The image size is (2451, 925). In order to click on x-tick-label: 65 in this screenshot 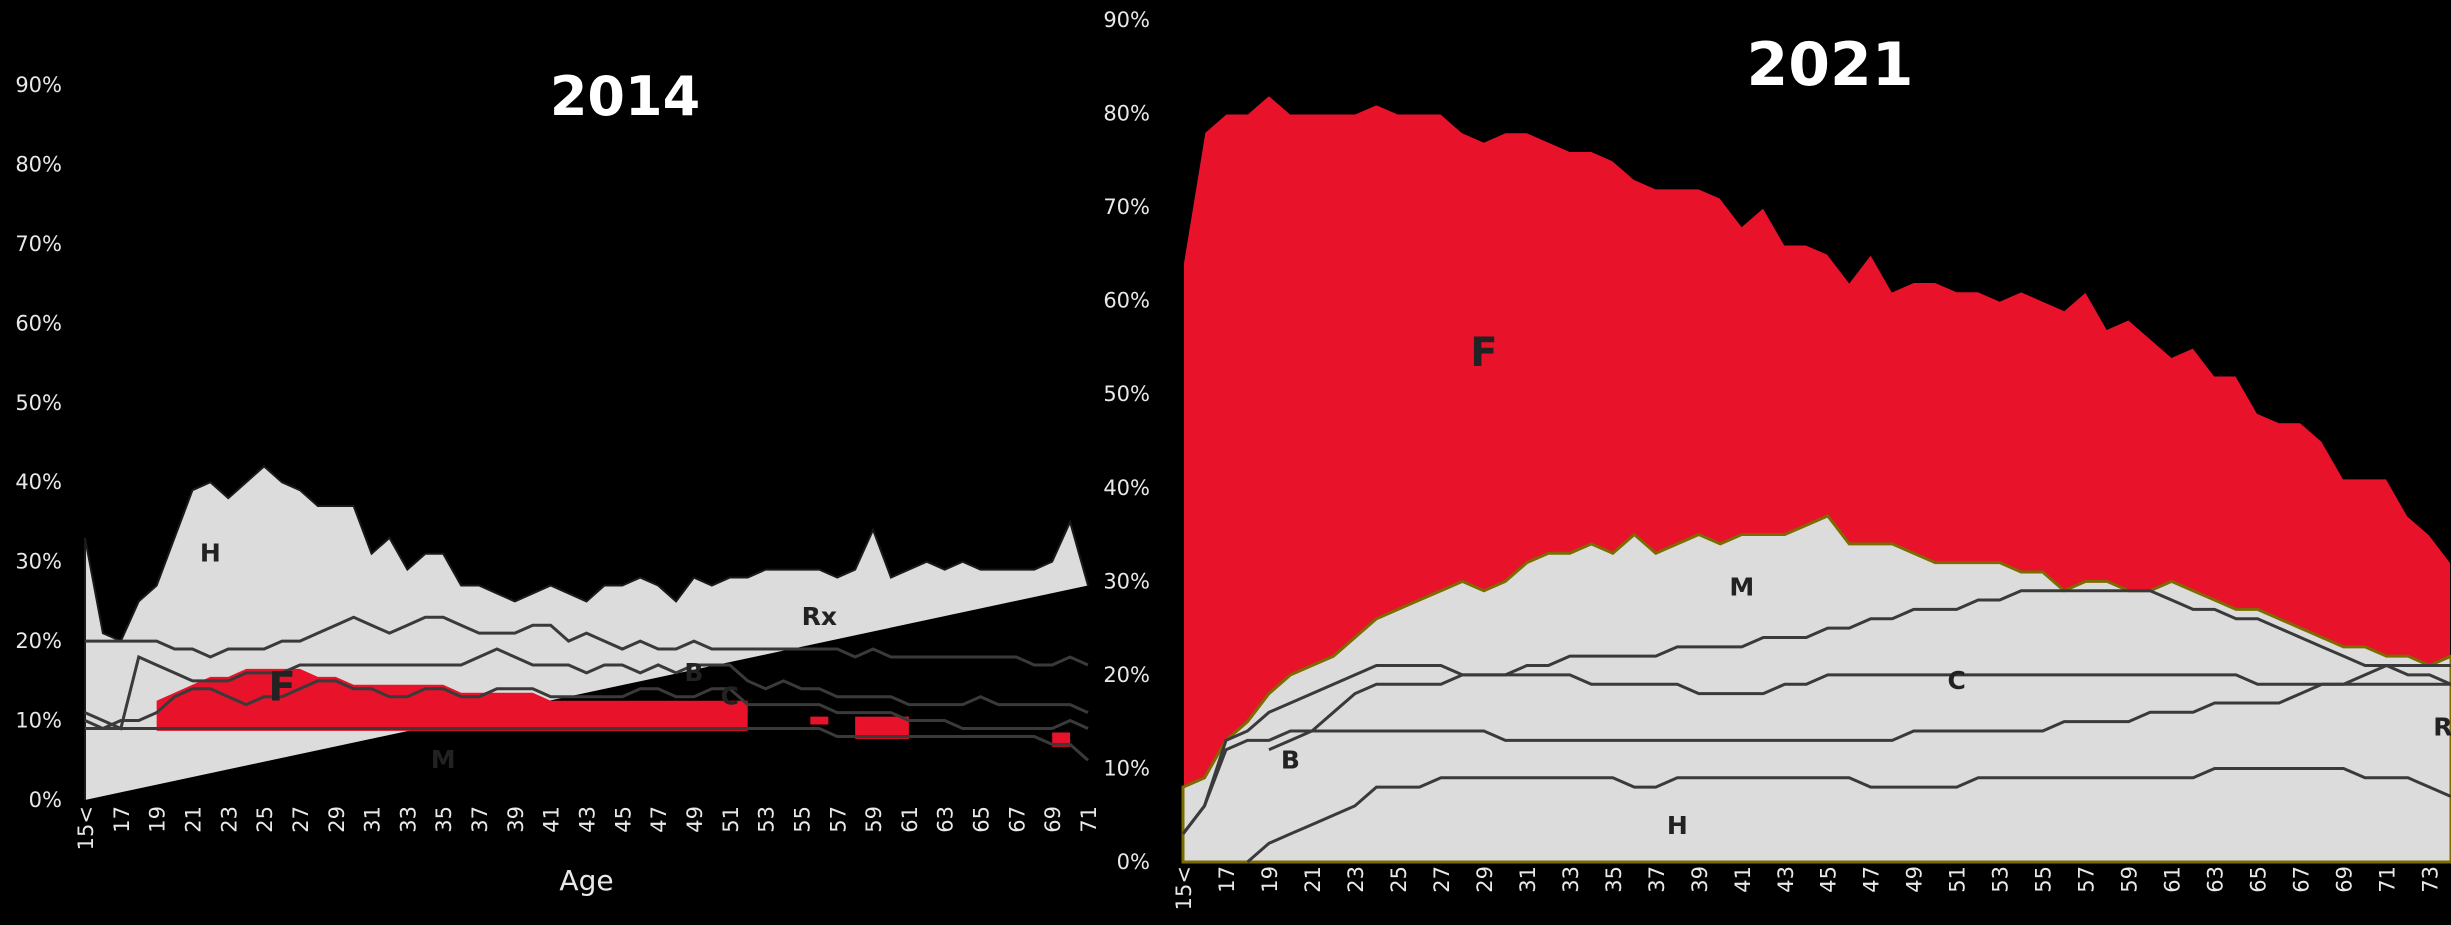, I will do `click(982, 819)`.